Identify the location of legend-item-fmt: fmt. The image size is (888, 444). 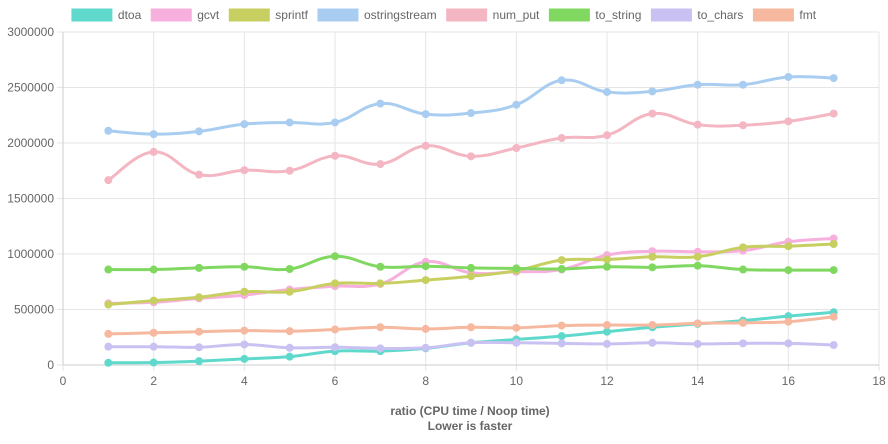
(784, 15).